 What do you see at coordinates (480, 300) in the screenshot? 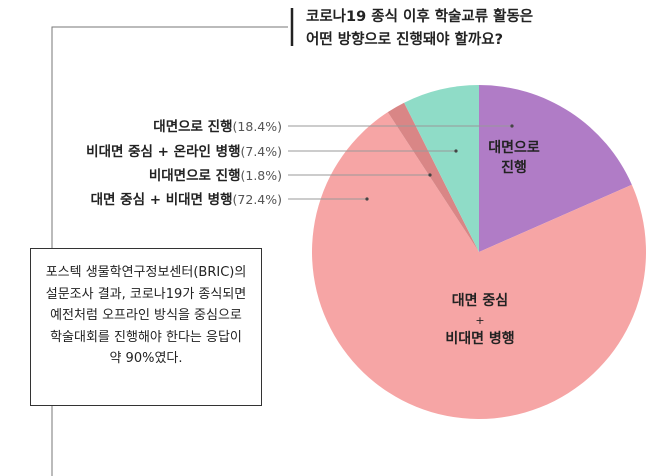
I see `slice-label-대면-중심-+-비대면-병행: 대면 중심` at bounding box center [480, 300].